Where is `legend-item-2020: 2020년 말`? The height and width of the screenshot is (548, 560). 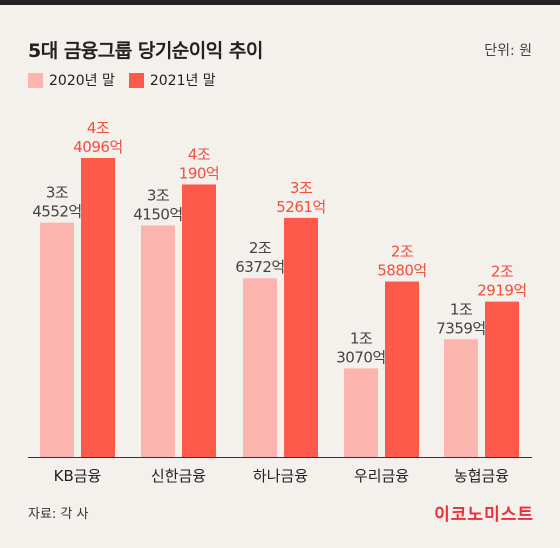 legend-item-2020: 2020년 말 is located at coordinates (71, 80).